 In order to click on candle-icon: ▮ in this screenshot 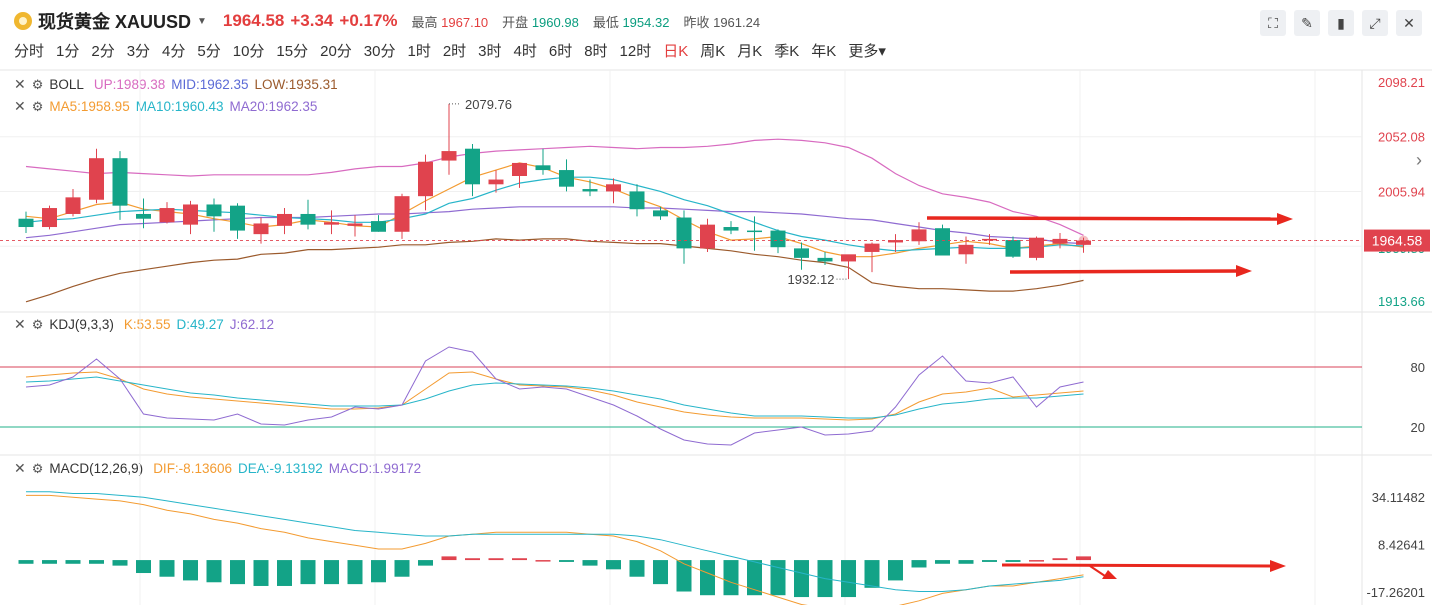, I will do `click(1341, 23)`.